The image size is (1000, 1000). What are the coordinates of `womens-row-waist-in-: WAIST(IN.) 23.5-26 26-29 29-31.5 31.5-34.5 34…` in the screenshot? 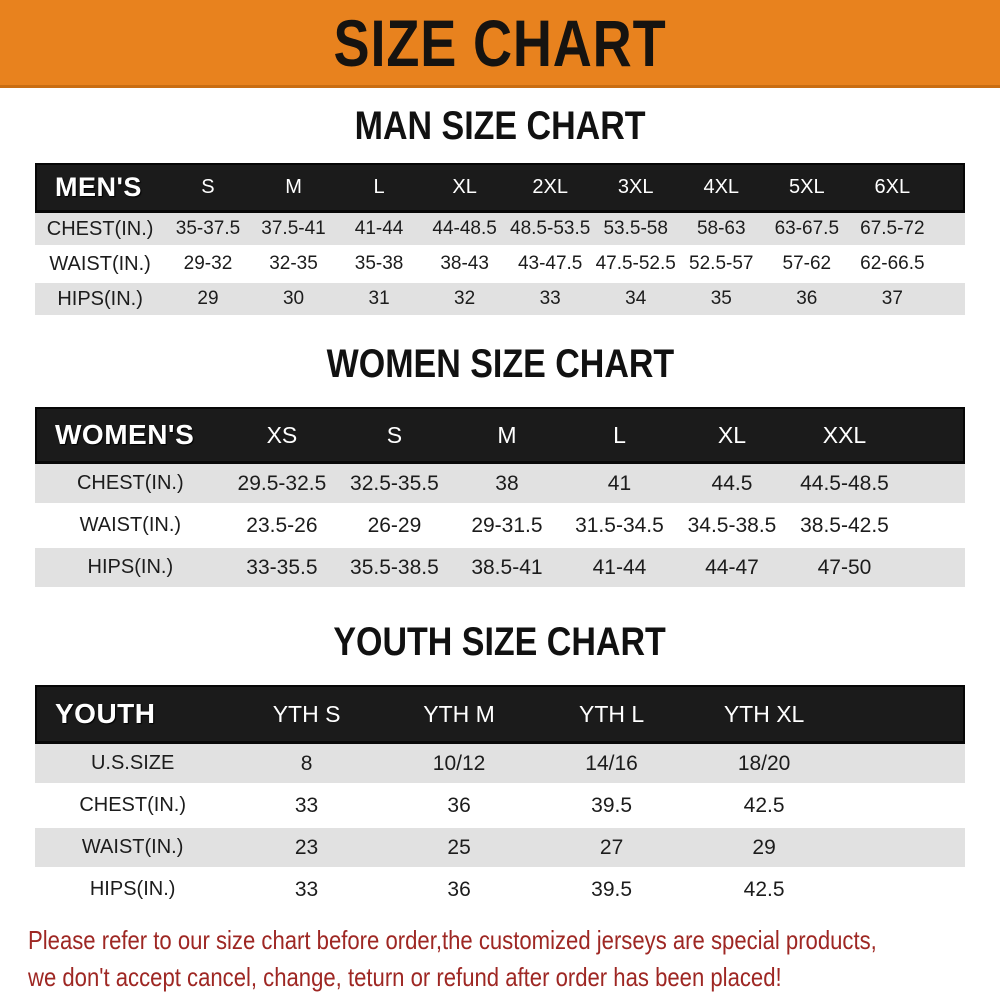 It's located at (500, 527).